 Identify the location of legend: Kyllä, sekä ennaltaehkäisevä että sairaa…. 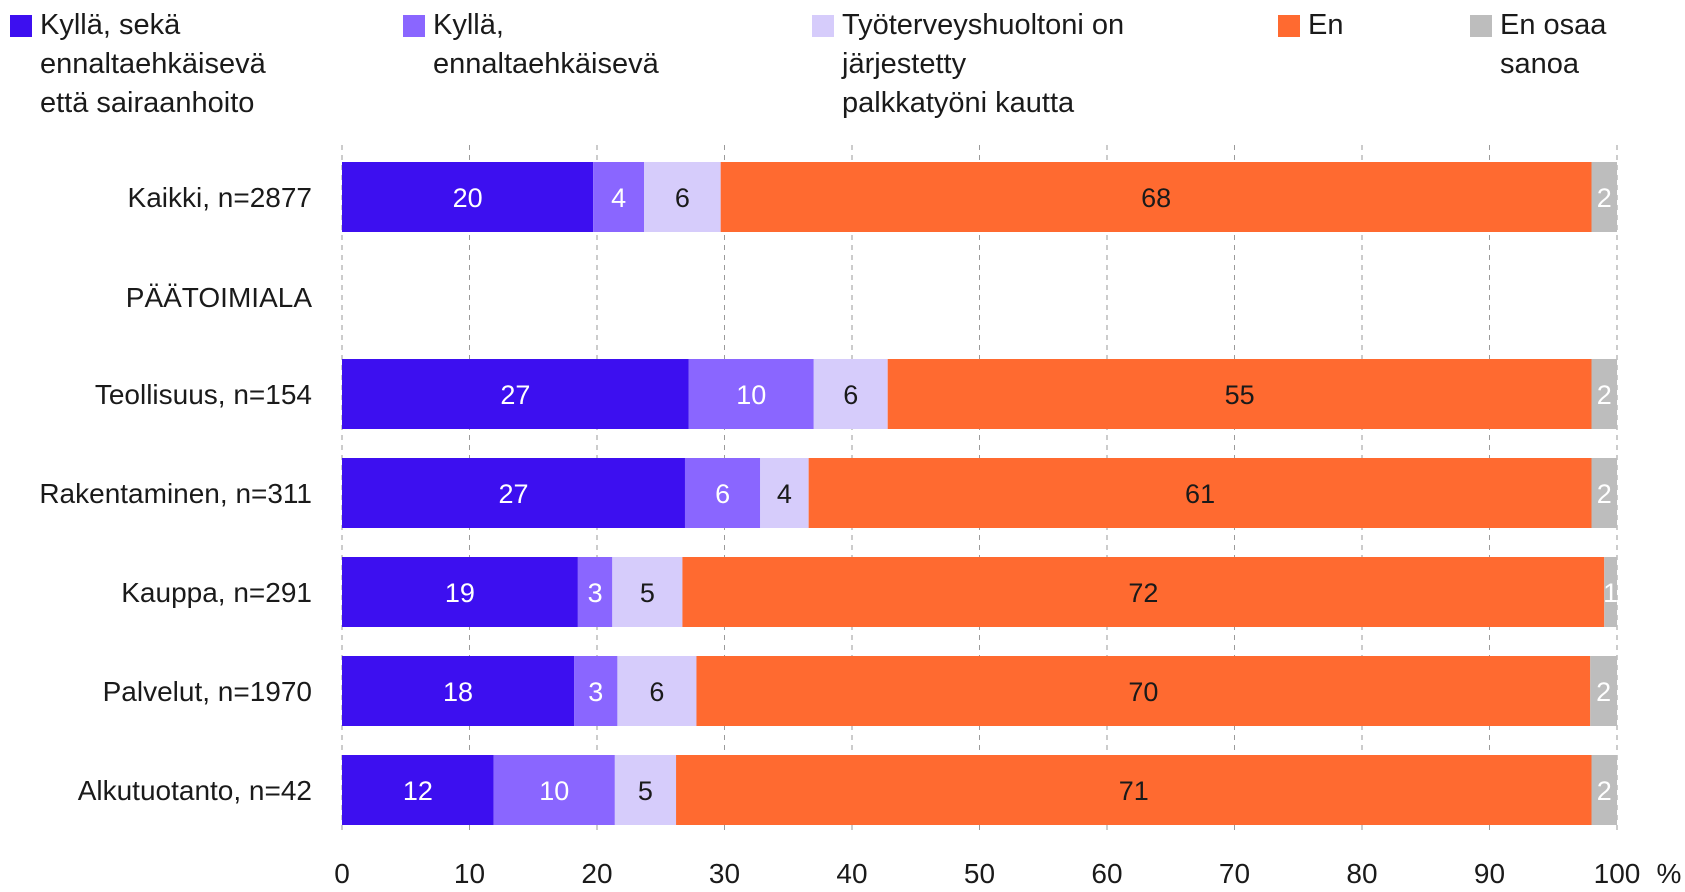
(842, 65).